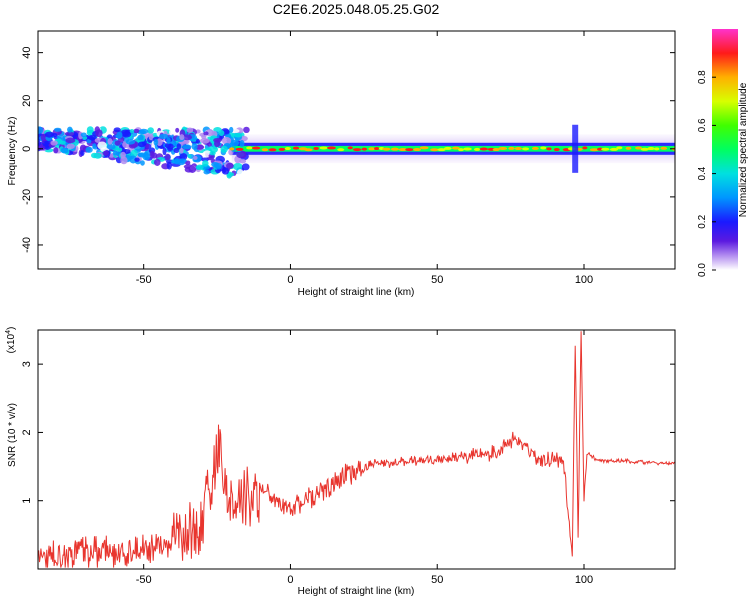  What do you see at coordinates (437, 580) in the screenshot?
I see `snr-x-tick-label: 50` at bounding box center [437, 580].